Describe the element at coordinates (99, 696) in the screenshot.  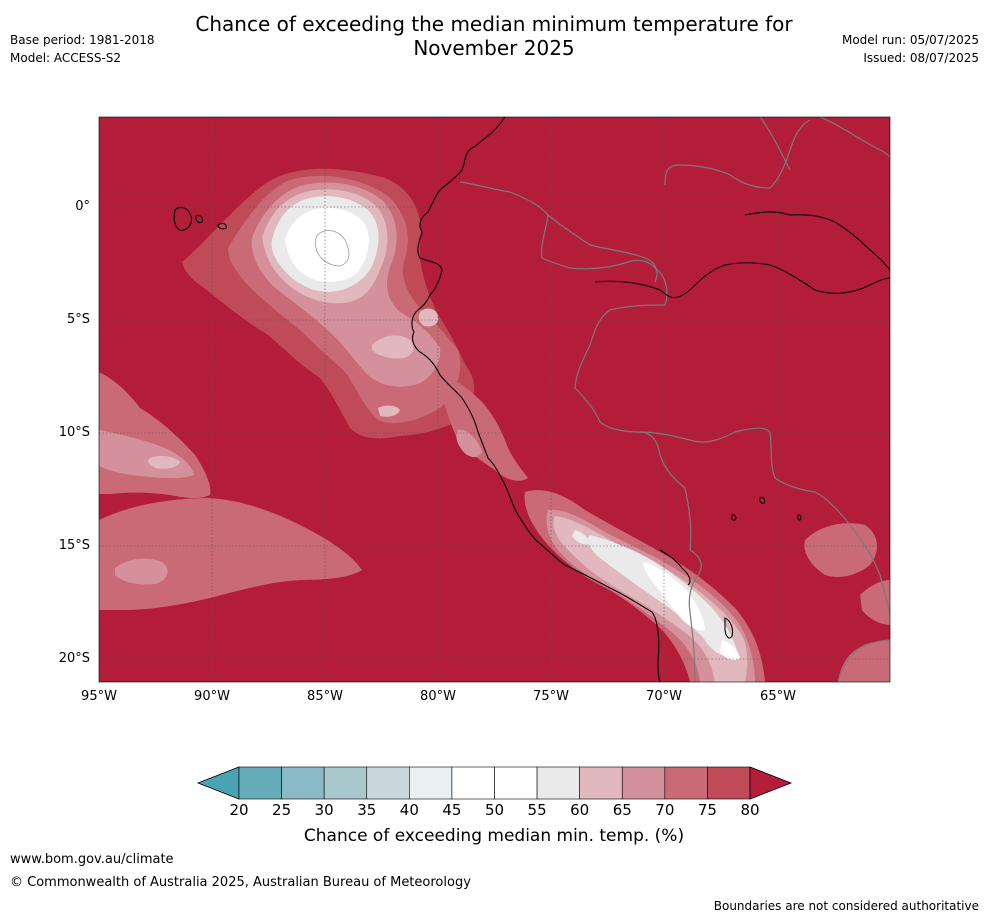
I see `longitude-label: 95°W` at that location.